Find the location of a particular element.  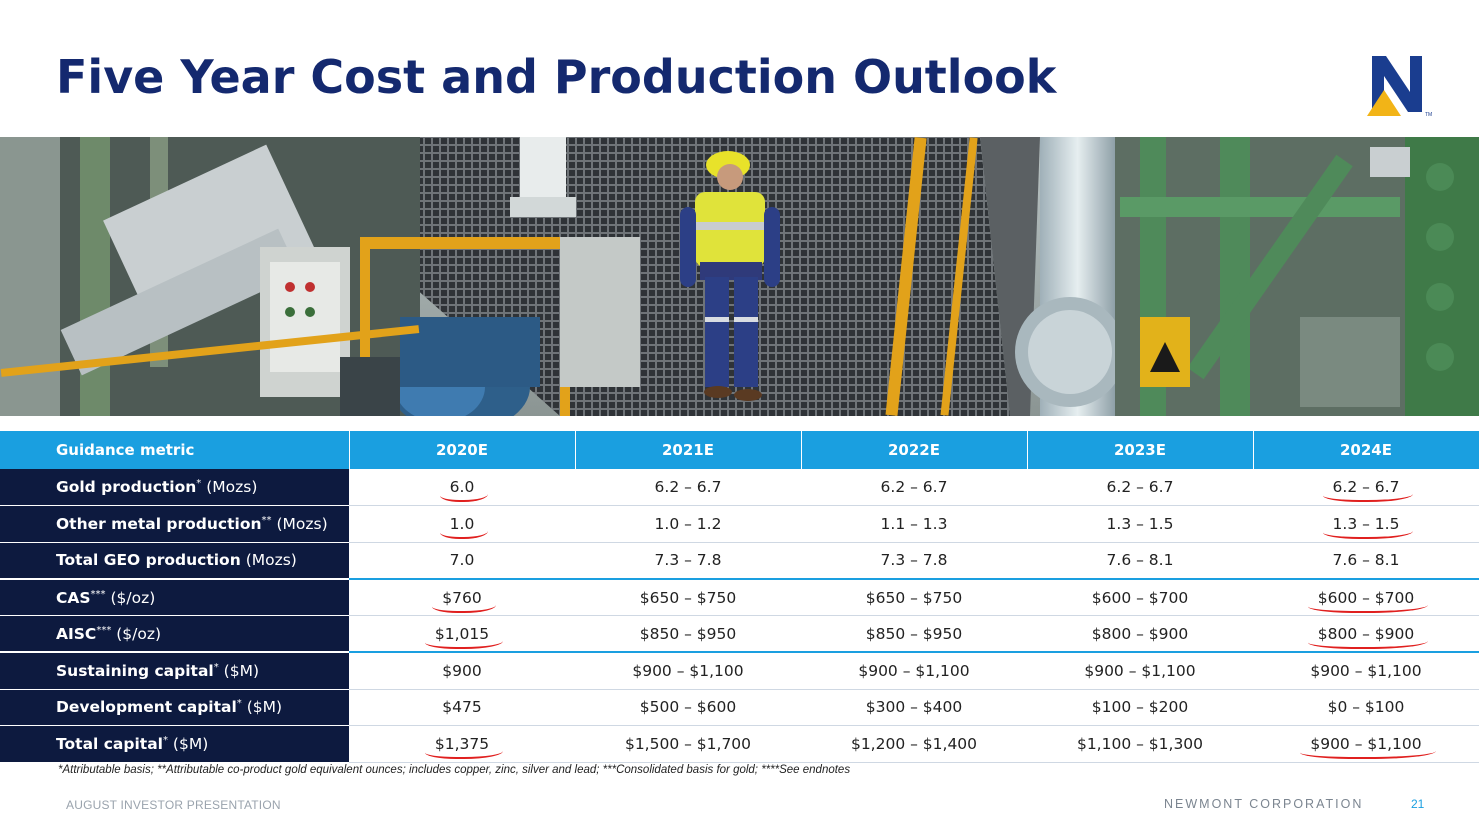

row-label: Total capital* ($M) is located at coordinates (174, 744).